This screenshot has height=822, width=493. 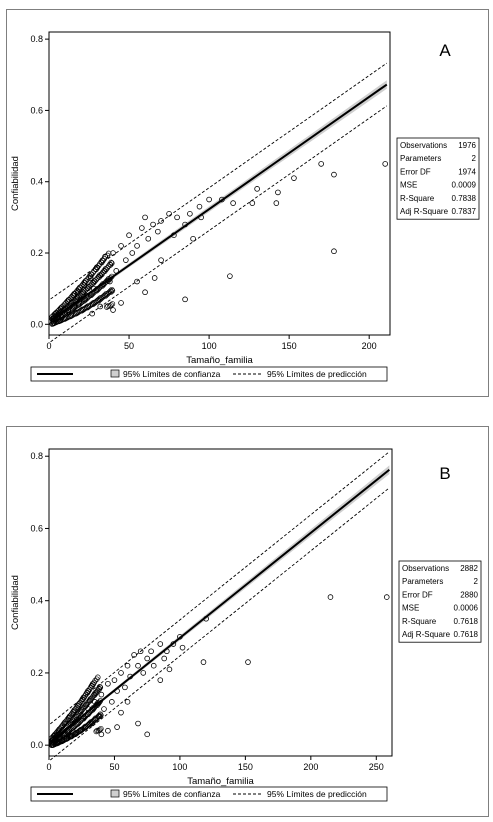 I want to click on chart-a-stat-value: 0.0009, so click(x=464, y=185).